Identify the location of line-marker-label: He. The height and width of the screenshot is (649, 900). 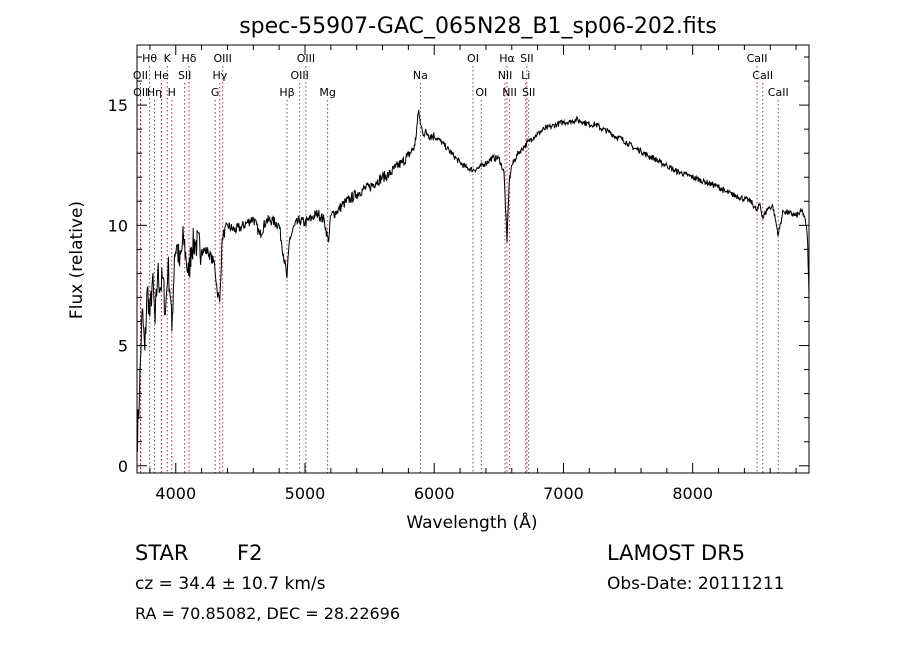
(161, 75).